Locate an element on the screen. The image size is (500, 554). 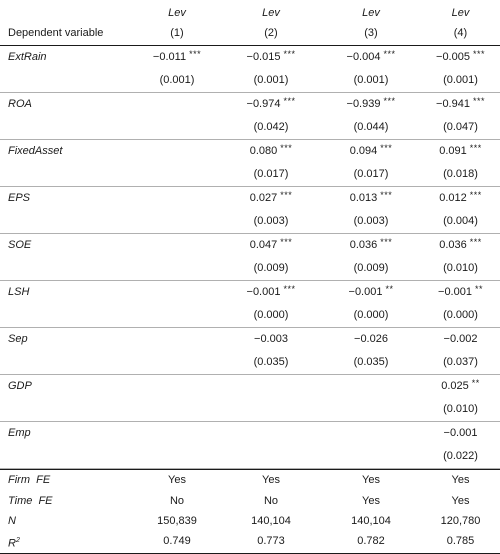
standard-error-col-2: (0.042) is located at coordinates (271, 127).